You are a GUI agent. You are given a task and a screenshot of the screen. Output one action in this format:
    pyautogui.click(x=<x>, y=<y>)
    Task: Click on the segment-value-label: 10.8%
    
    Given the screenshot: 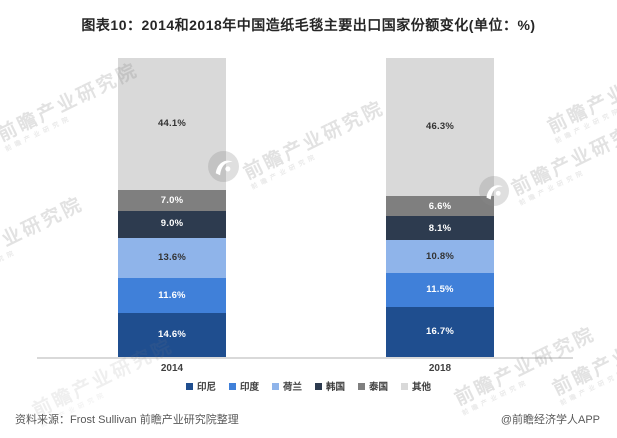 What is the action you would take?
    pyautogui.click(x=440, y=256)
    